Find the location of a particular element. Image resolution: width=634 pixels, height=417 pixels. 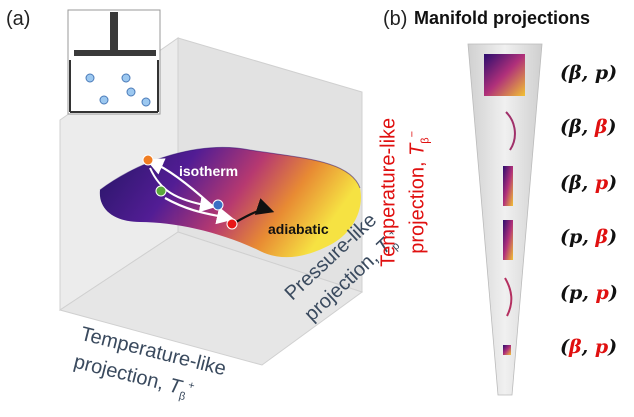

projection-thumbnails is located at coordinates (504, 204).